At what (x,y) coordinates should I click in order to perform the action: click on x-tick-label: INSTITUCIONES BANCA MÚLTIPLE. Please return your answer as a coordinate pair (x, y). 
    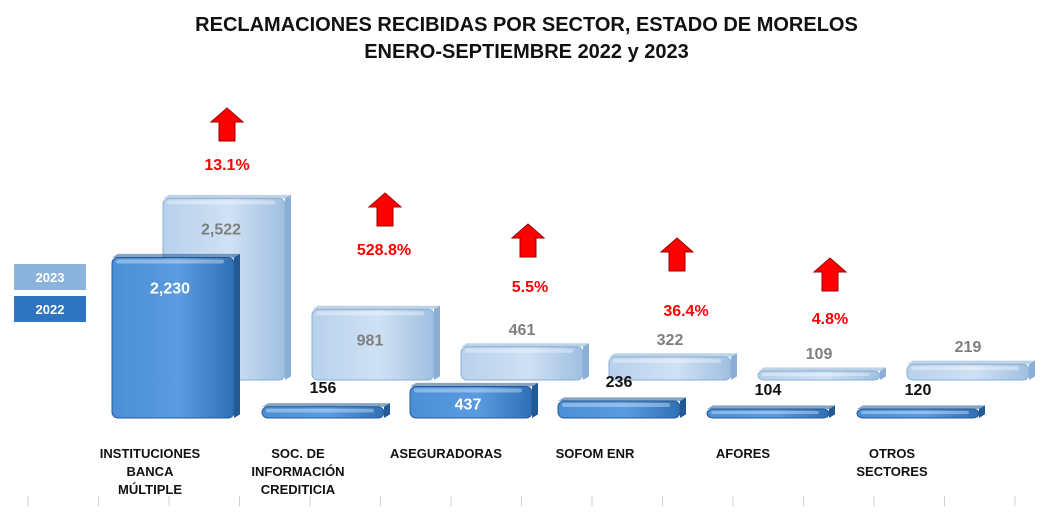
    Looking at the image, I should click on (150, 471).